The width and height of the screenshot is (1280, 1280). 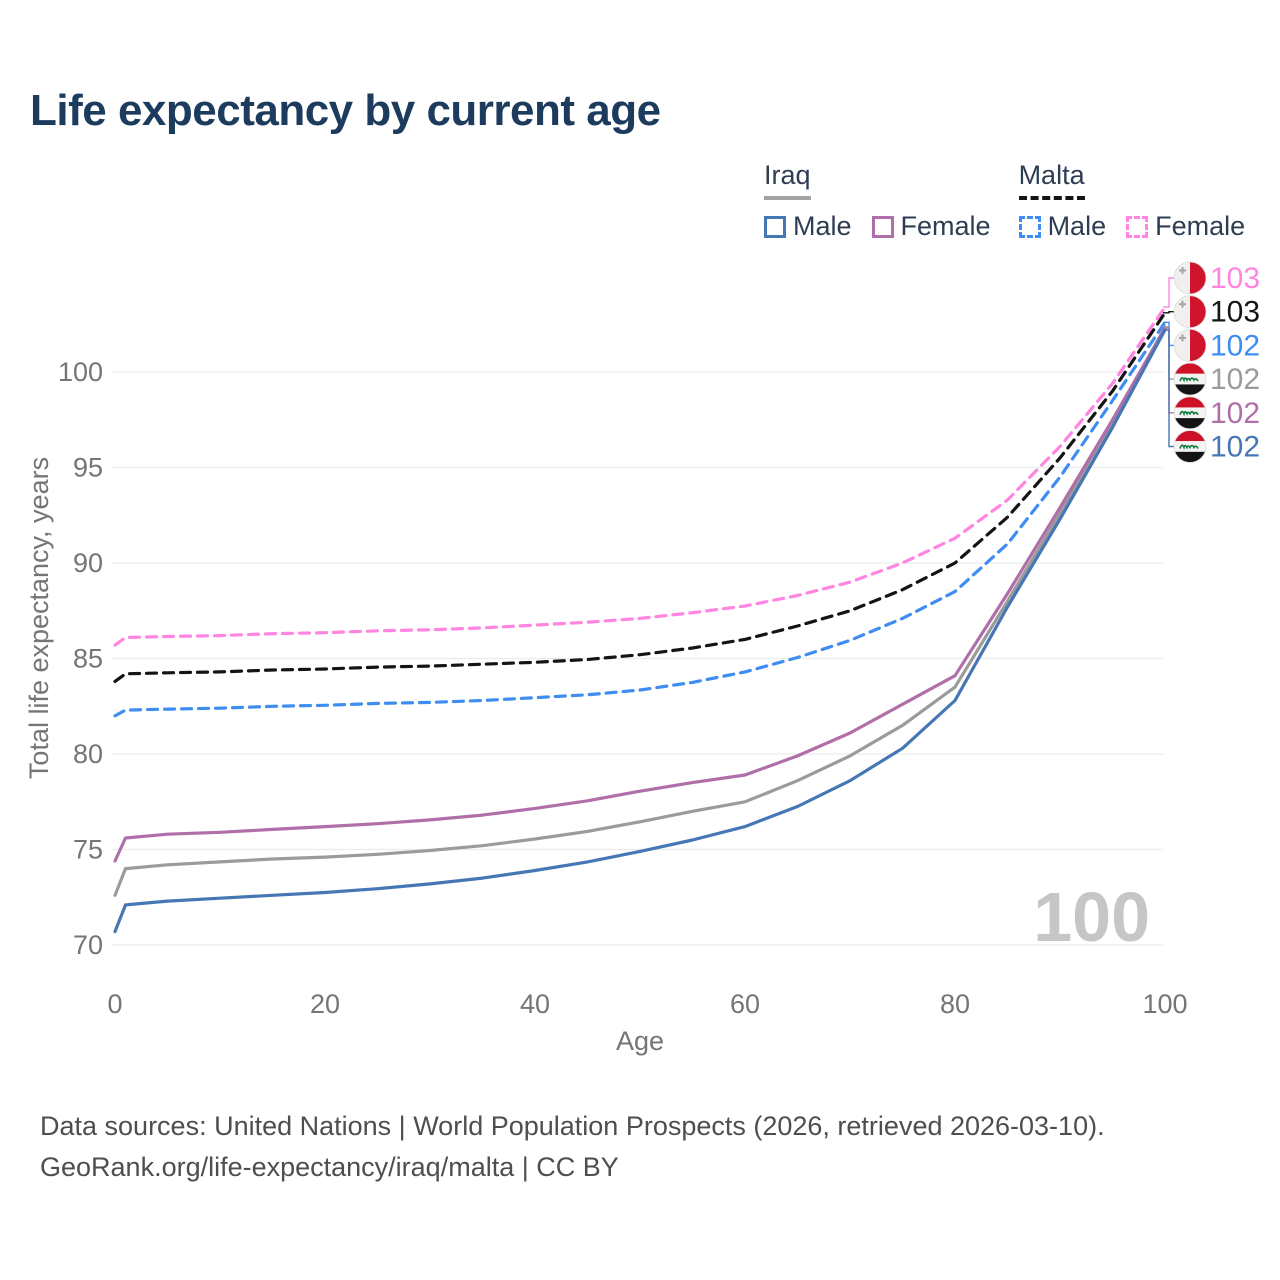 What do you see at coordinates (1235, 312) in the screenshot?
I see `end-value-label-malta-both-sexes: 103` at bounding box center [1235, 312].